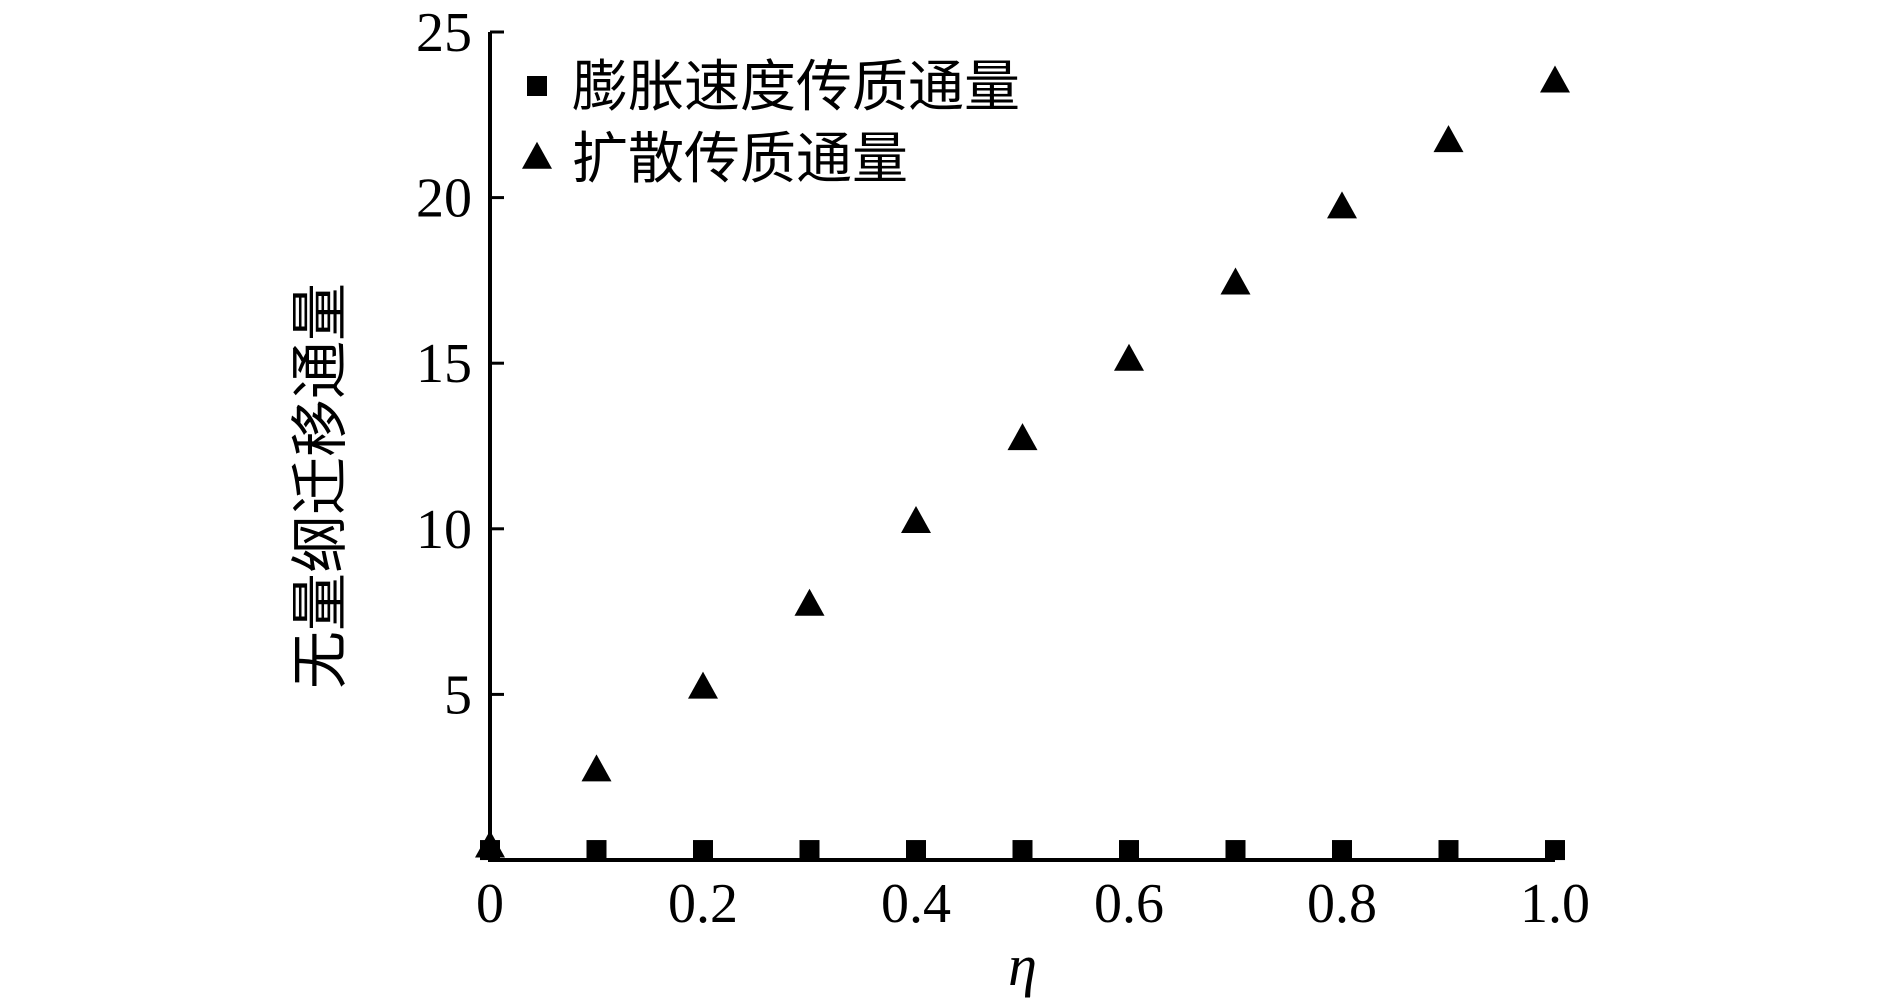 Image resolution: width=1890 pixels, height=1005 pixels. What do you see at coordinates (916, 904) in the screenshot?
I see `x-tick-label: 0.4` at bounding box center [916, 904].